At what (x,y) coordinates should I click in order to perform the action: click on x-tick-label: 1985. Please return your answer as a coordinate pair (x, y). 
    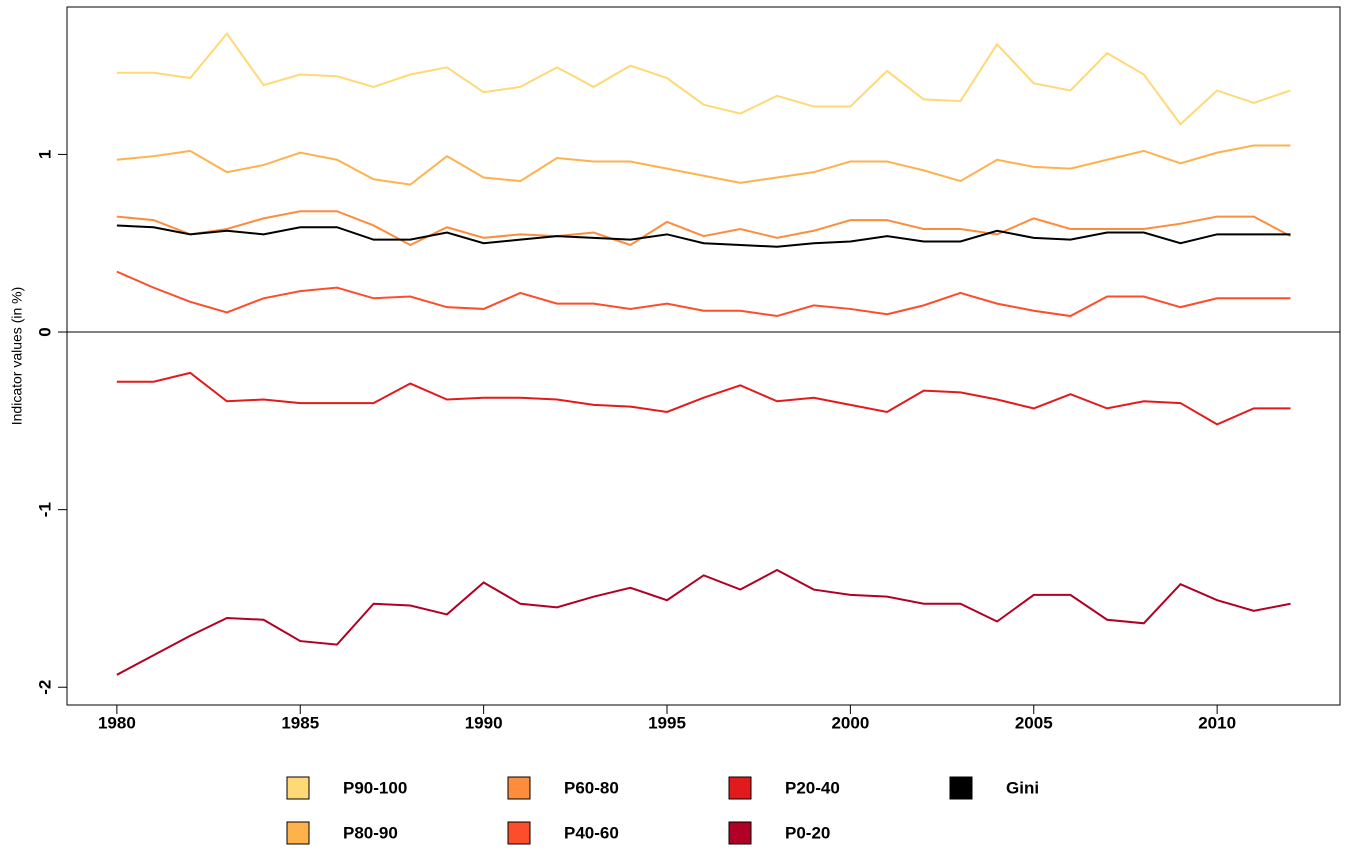
    Looking at the image, I should click on (300, 722).